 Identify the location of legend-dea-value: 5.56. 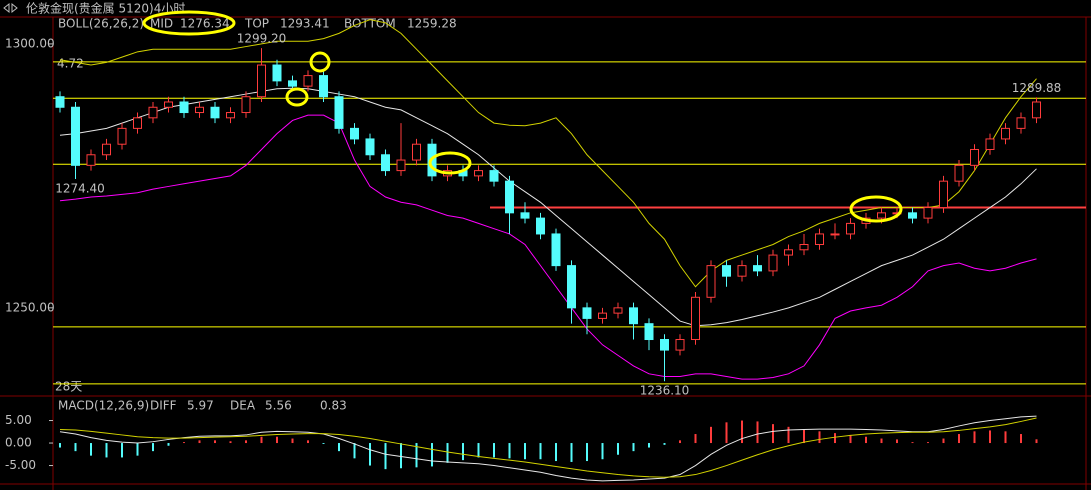
(278, 406).